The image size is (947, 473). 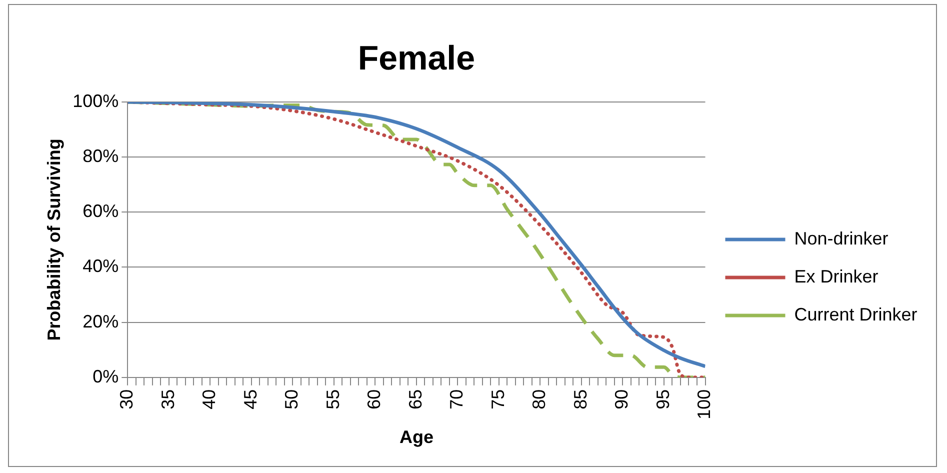 I want to click on x-tick-label: 35, so click(x=168, y=399).